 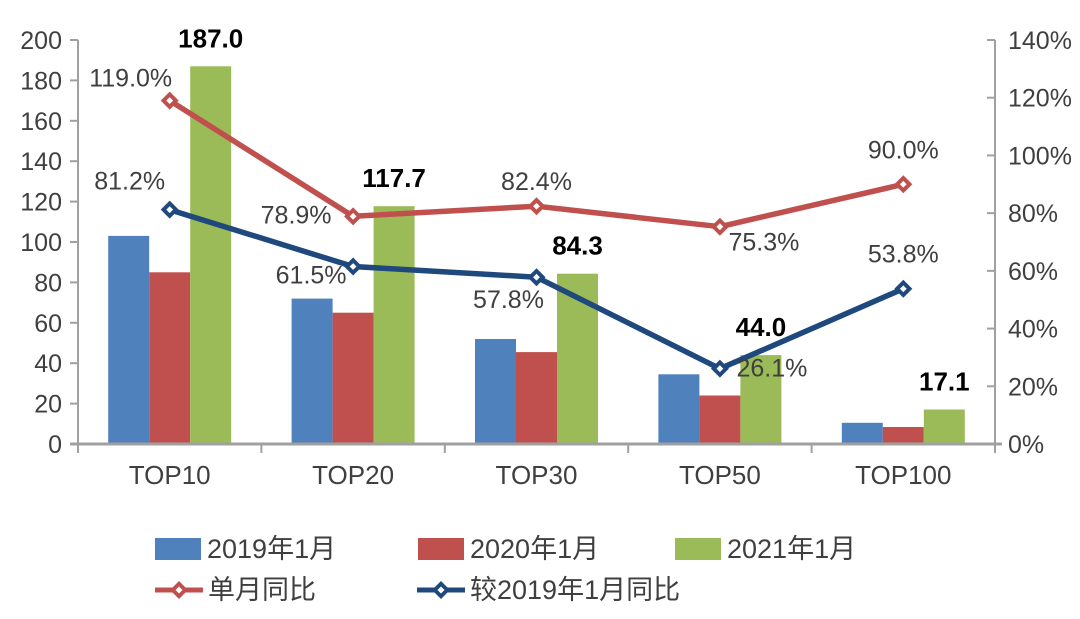 I want to click on legend-label-2020: 2020年1月, so click(x=535, y=549).